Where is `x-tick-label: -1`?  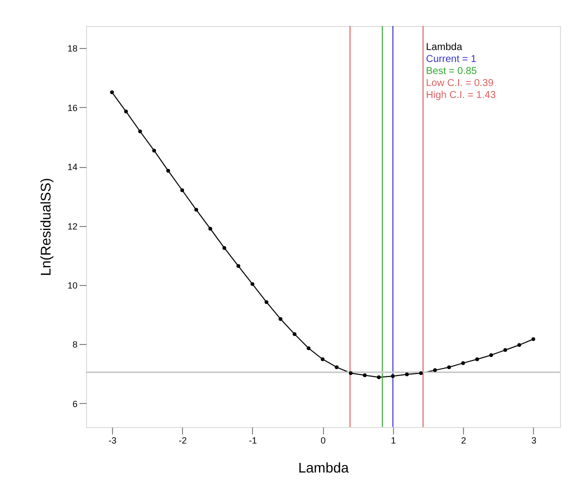
x-tick-label: -1 is located at coordinates (252, 441).